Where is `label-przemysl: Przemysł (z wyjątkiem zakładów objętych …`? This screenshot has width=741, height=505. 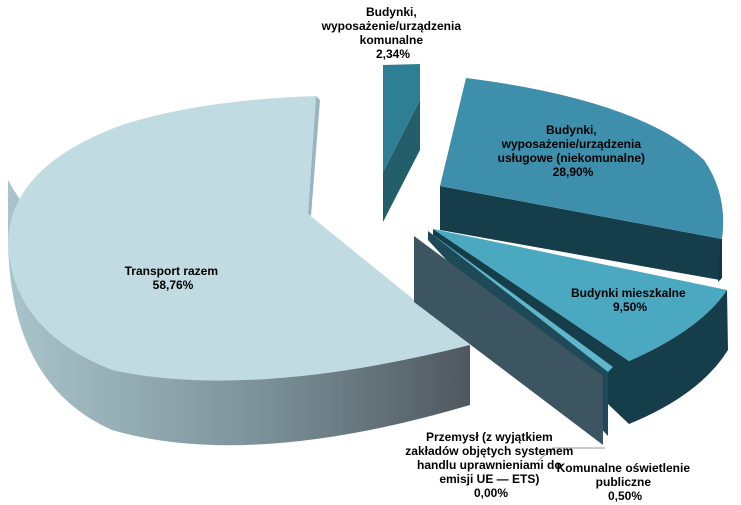
label-przemysl: Przemysł (z wyjątkiem zakładów objętych … is located at coordinates (490, 465).